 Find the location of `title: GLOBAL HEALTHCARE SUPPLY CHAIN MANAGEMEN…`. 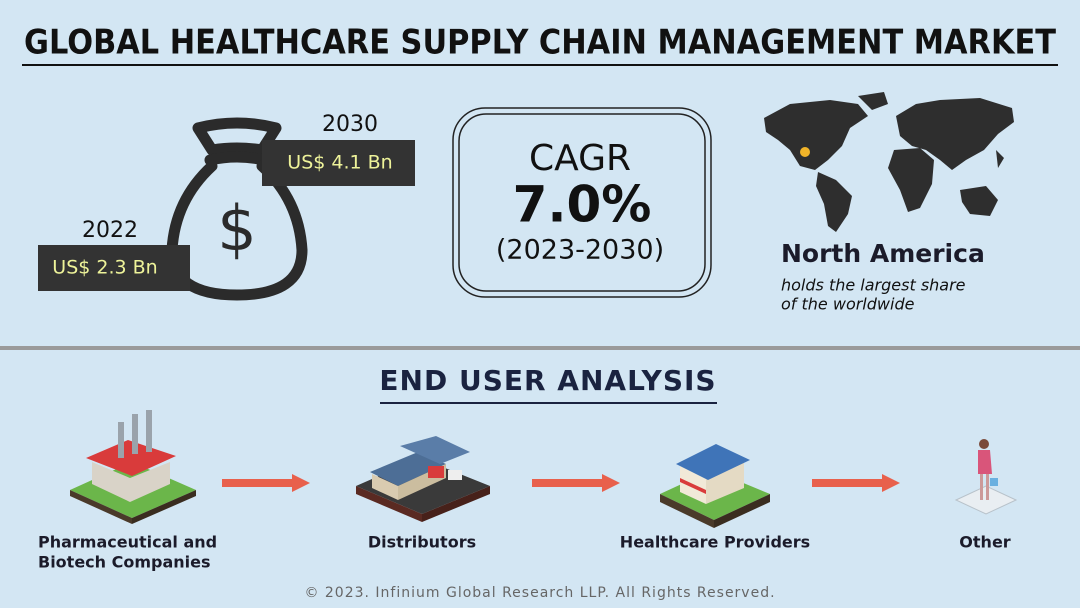

title: GLOBAL HEALTHCARE SUPPLY CHAIN MANAGEMEN… is located at coordinates (540, 43).